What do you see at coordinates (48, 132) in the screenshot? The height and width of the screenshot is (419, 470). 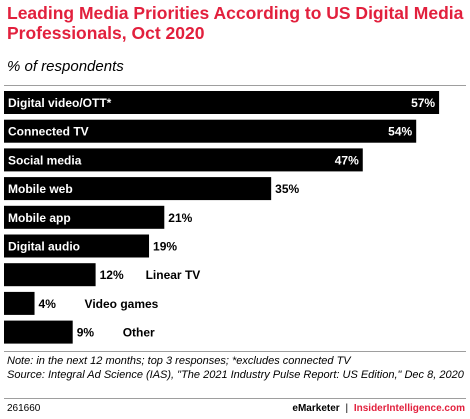 I see `category-label-connected-tv: Connected TV` at bounding box center [48, 132].